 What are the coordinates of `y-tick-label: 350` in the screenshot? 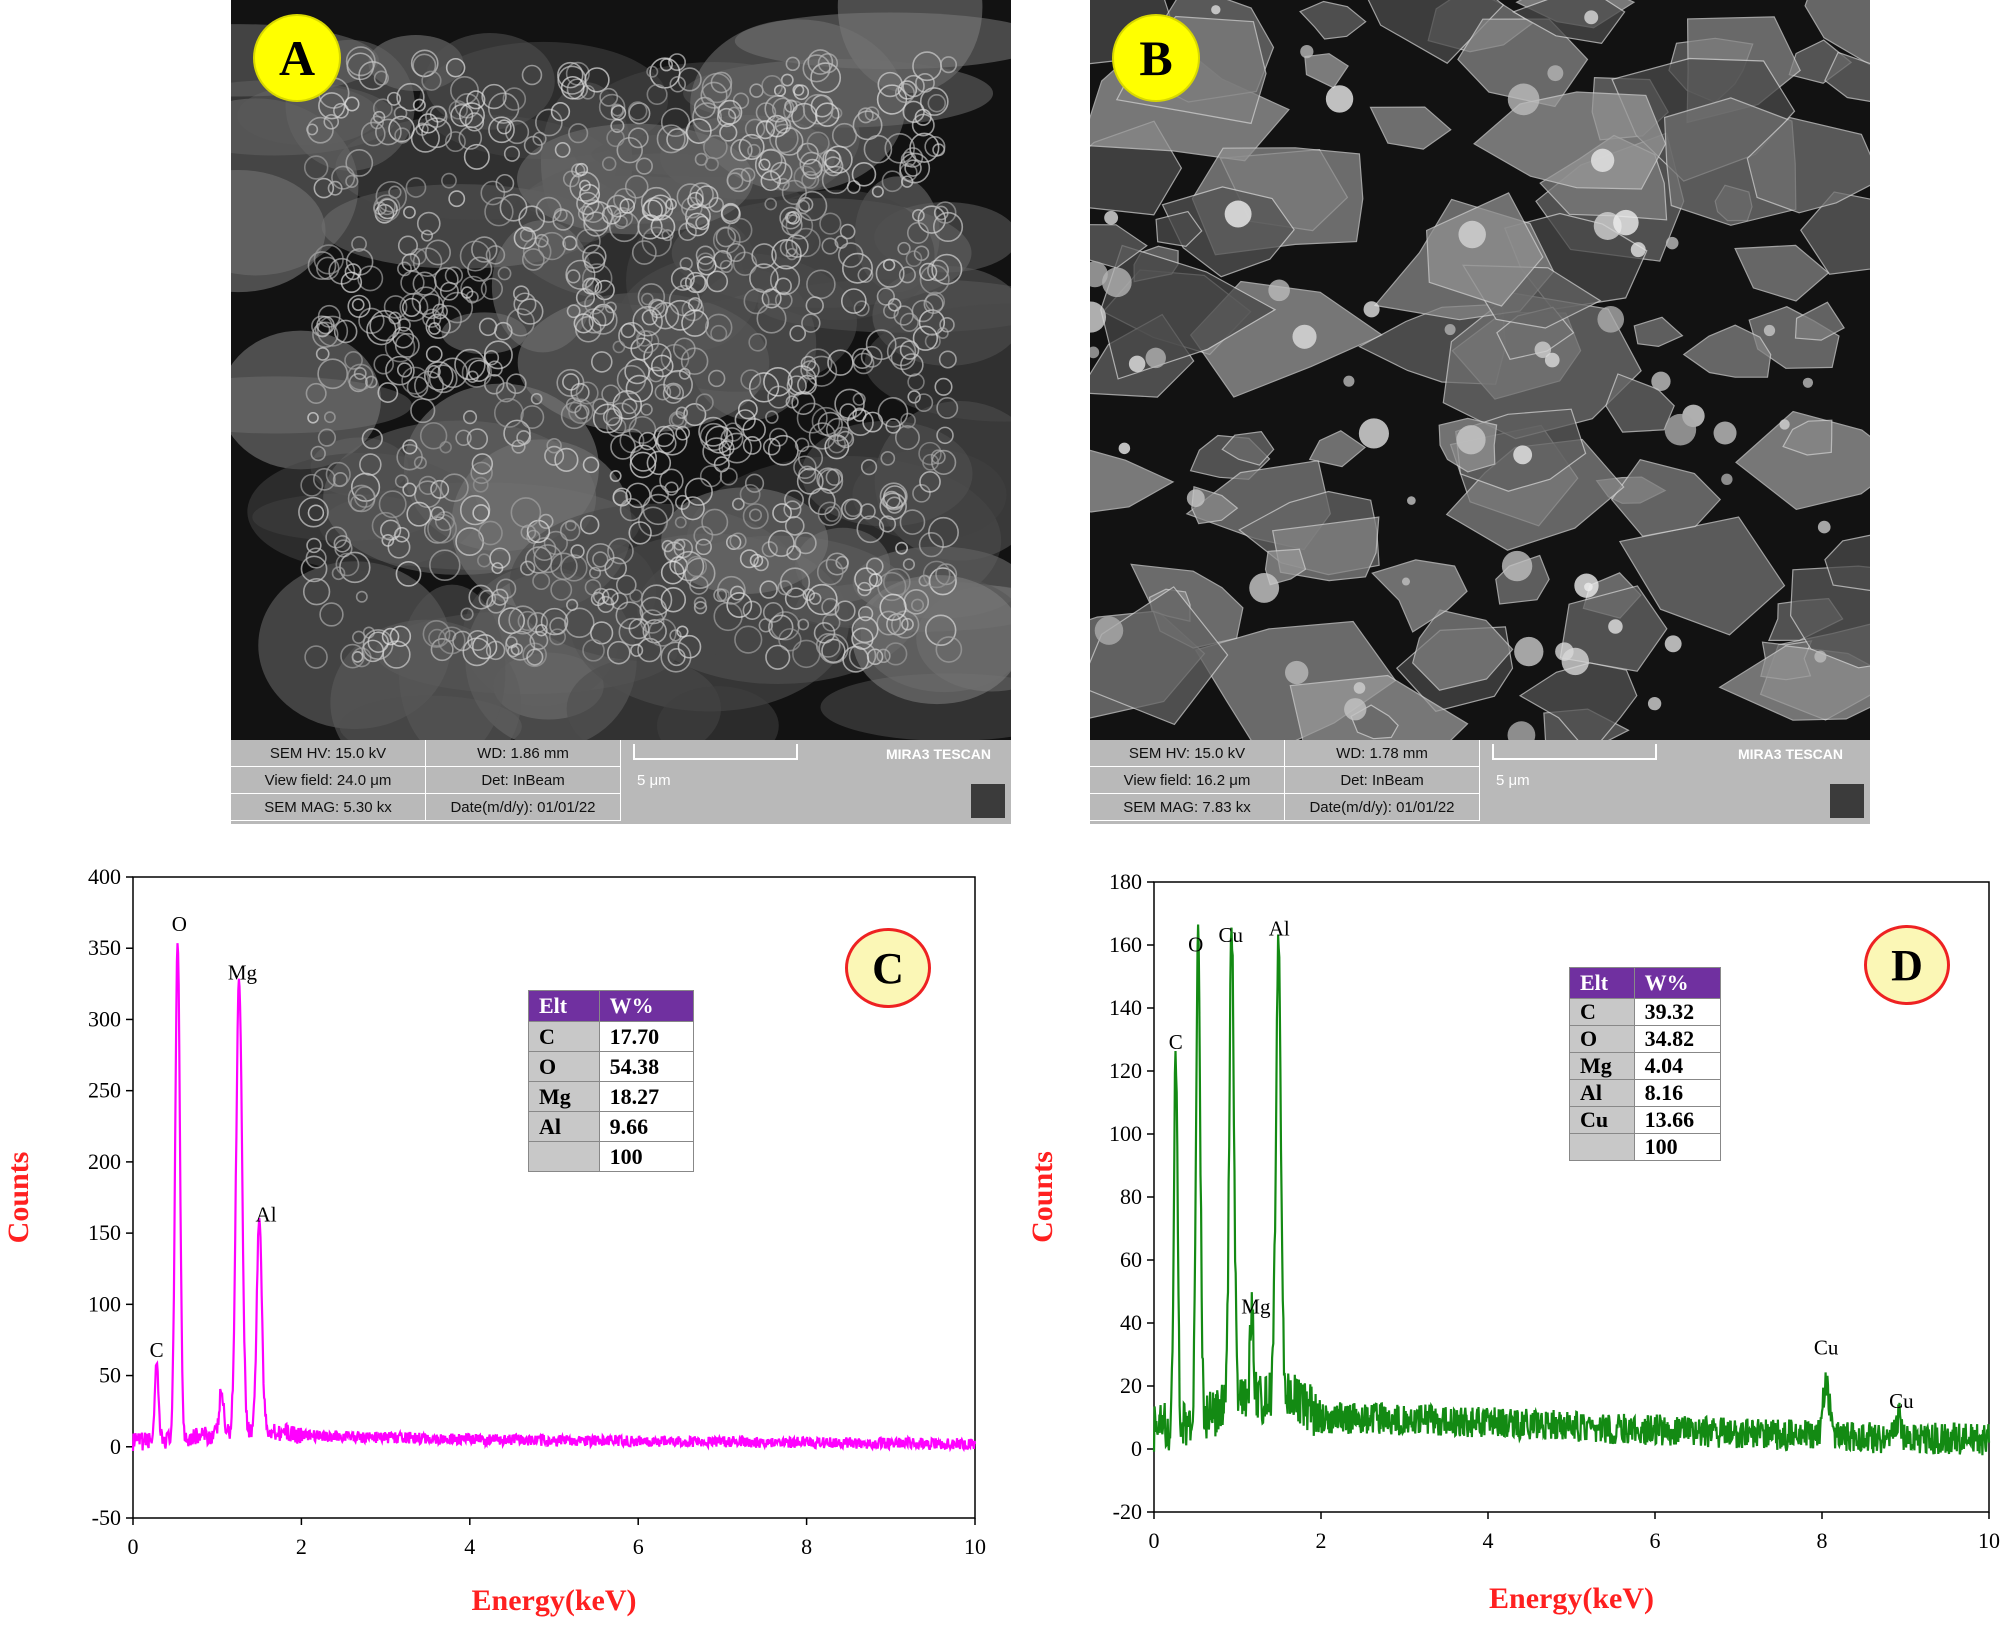 It's located at (104, 947).